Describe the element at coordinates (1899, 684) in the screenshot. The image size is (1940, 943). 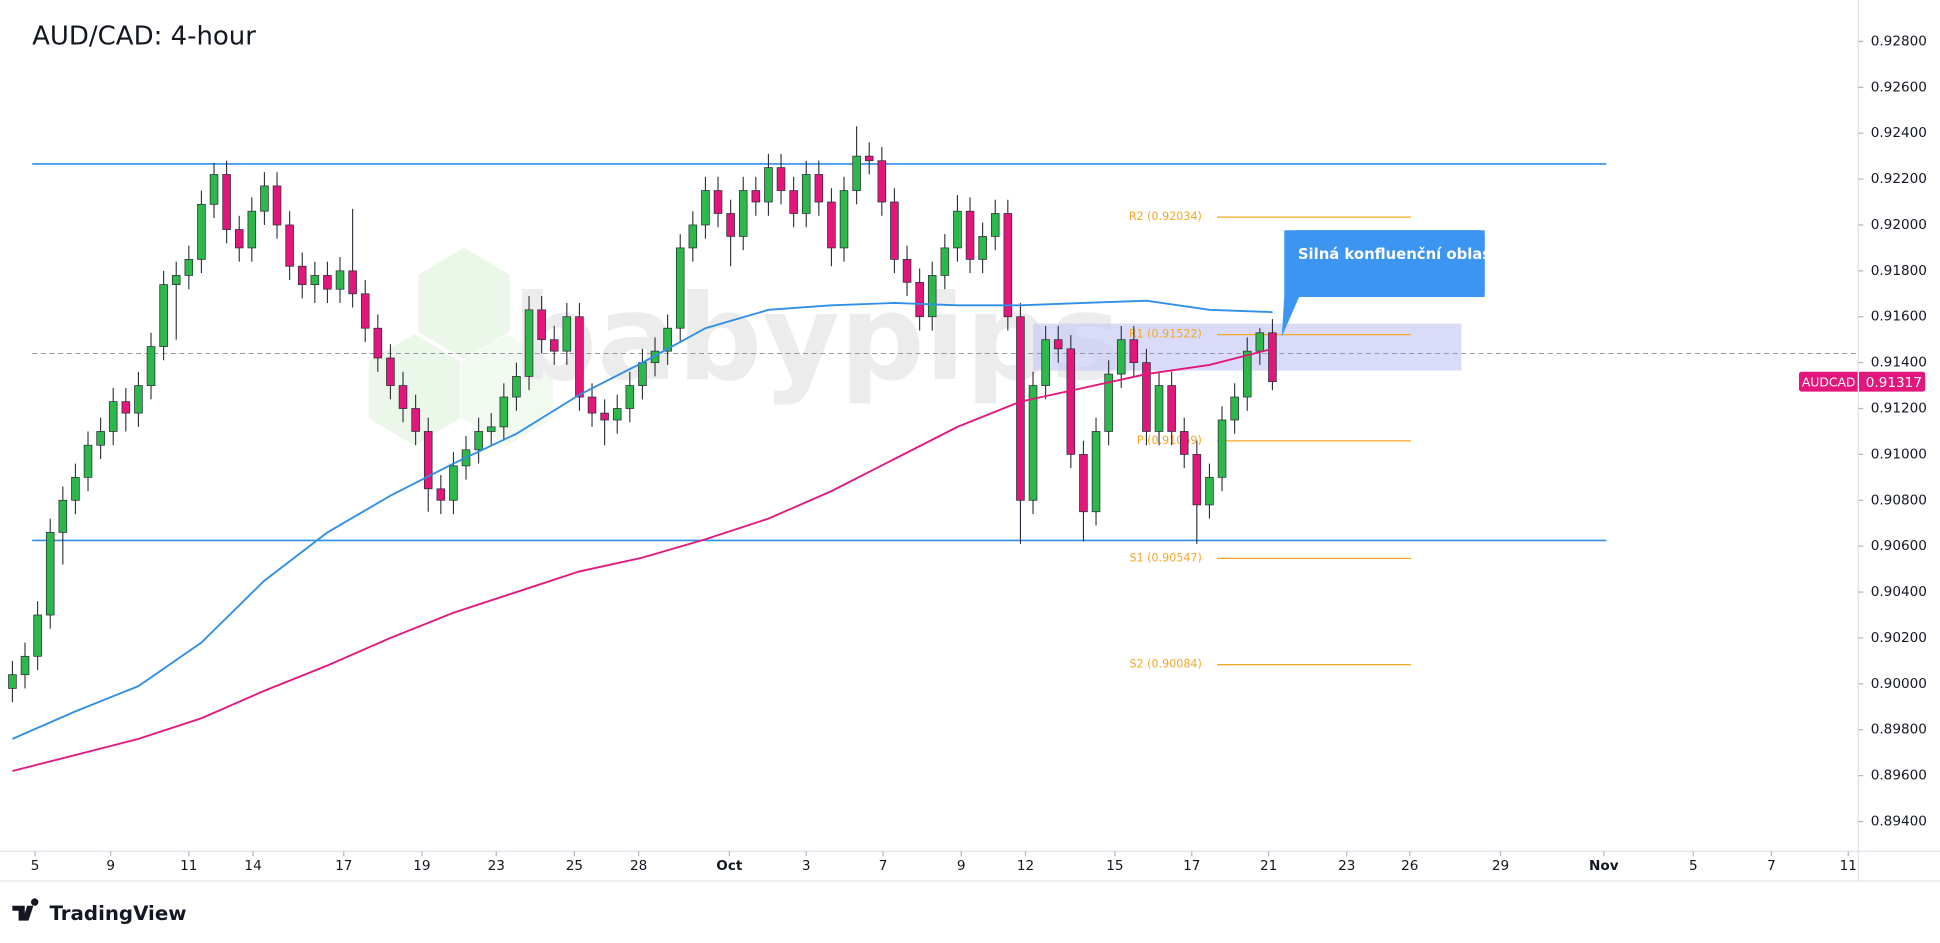
I see `y-tick-label: 0.90000` at that location.